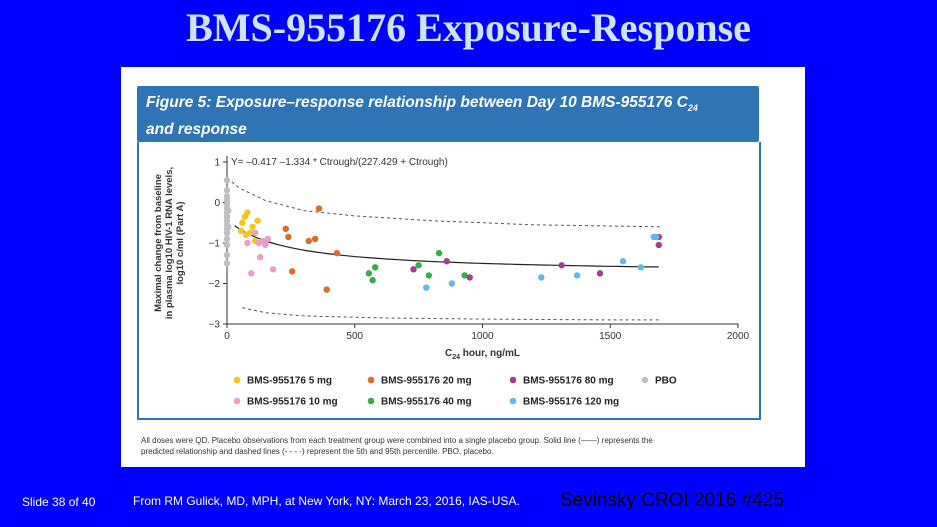 The image size is (937, 527). I want to click on legend-label: BMS-955176 5 mg, so click(289, 381).